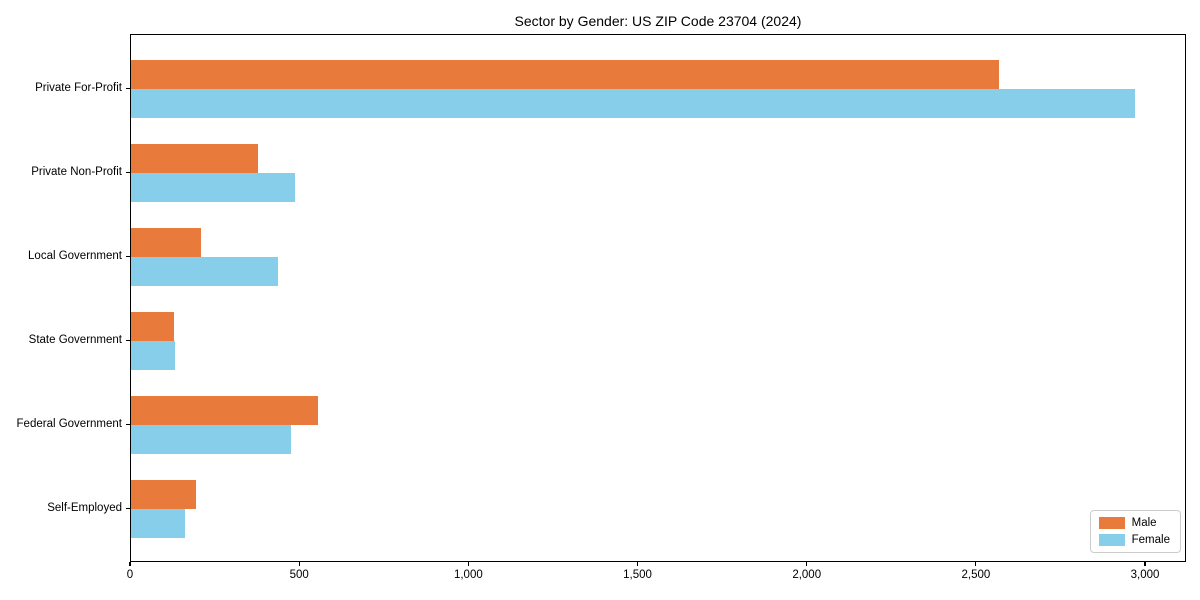 Image resolution: width=1200 pixels, height=600 pixels. What do you see at coordinates (1111, 523) in the screenshot?
I see `legend-swatch-male` at bounding box center [1111, 523].